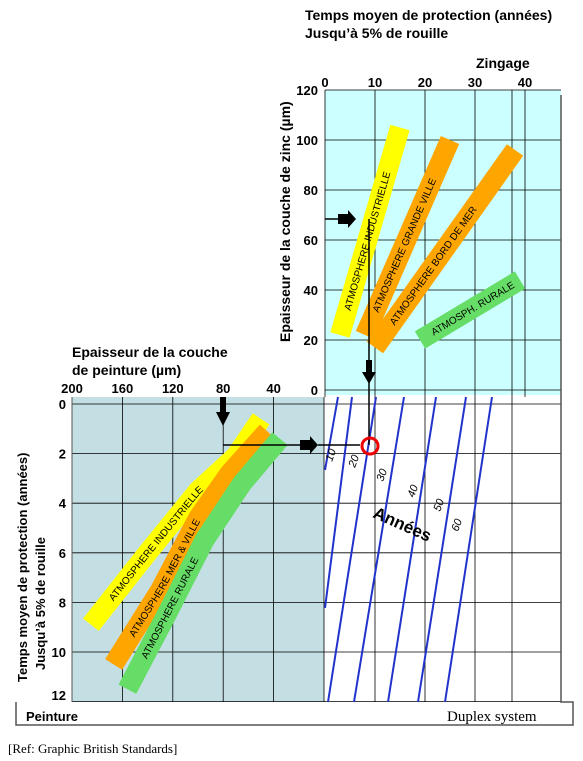 This screenshot has height=761, width=583. I want to click on top-axis-title-line1: Temps moyen de protection (années), so click(428, 15).